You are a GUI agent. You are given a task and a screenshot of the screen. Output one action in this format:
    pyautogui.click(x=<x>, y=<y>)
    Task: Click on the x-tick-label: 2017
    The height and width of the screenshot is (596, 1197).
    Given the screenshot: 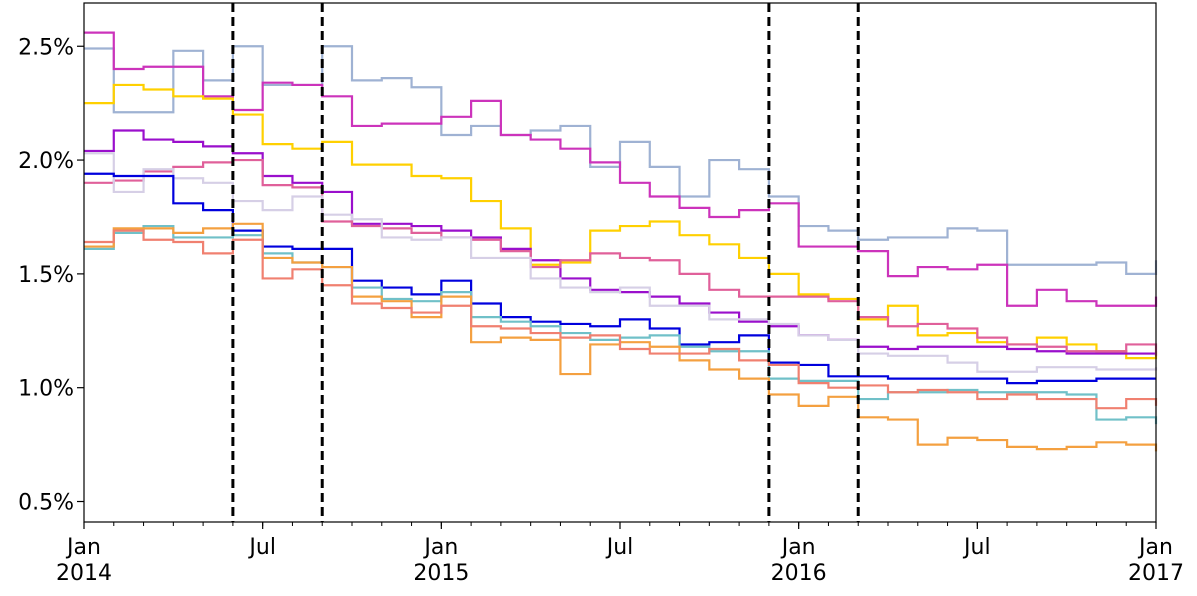 What is the action you would take?
    pyautogui.click(x=1156, y=573)
    